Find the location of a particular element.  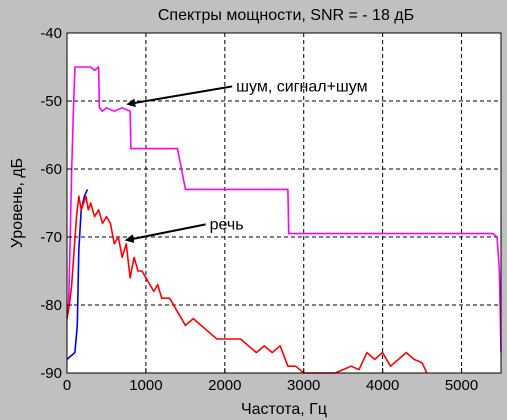

chart-title: Спектры мощности, SNR = - 18 дБ is located at coordinates (286, 15).